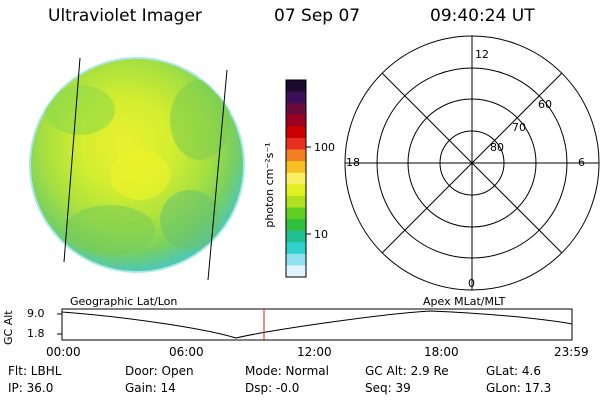 The width and height of the screenshot is (600, 400). What do you see at coordinates (407, 371) in the screenshot?
I see `gc-alt-info: GC Alt: 2.9 Re` at bounding box center [407, 371].